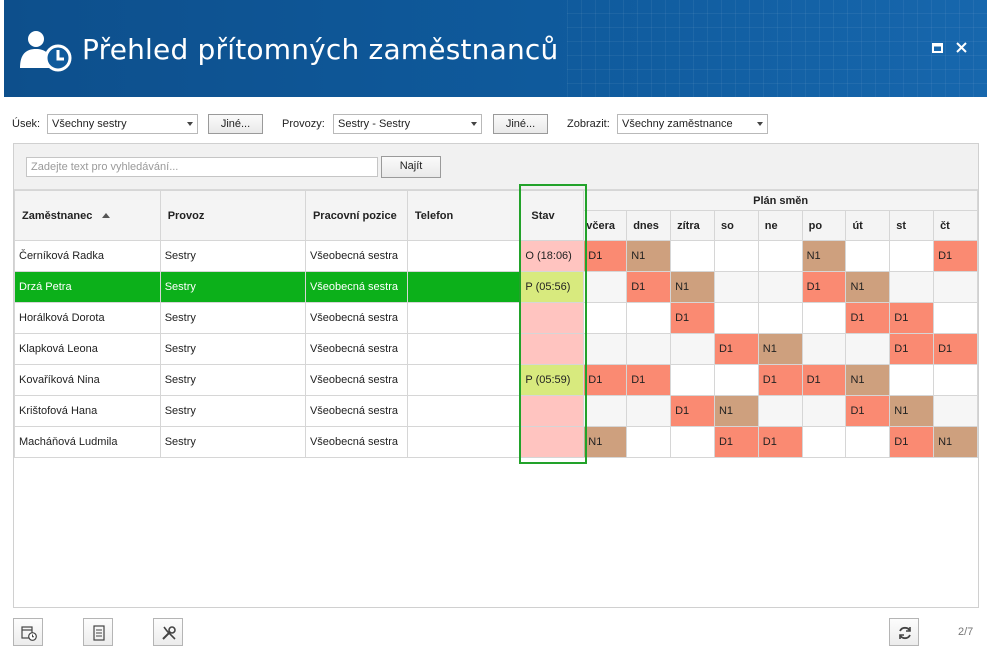 Image resolution: width=991 pixels, height=658 pixels. What do you see at coordinates (955, 225) in the screenshot?
I see `day-header: čt` at bounding box center [955, 225].